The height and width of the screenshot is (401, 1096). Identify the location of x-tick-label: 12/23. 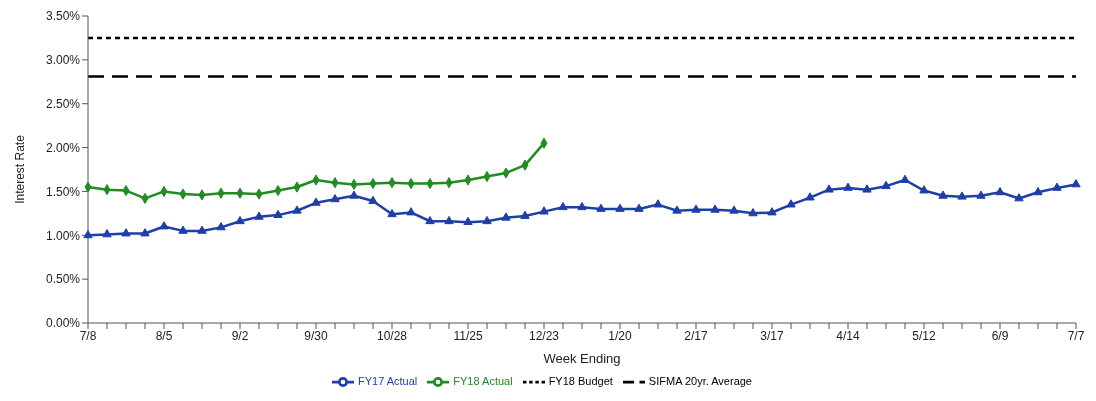
(544, 335).